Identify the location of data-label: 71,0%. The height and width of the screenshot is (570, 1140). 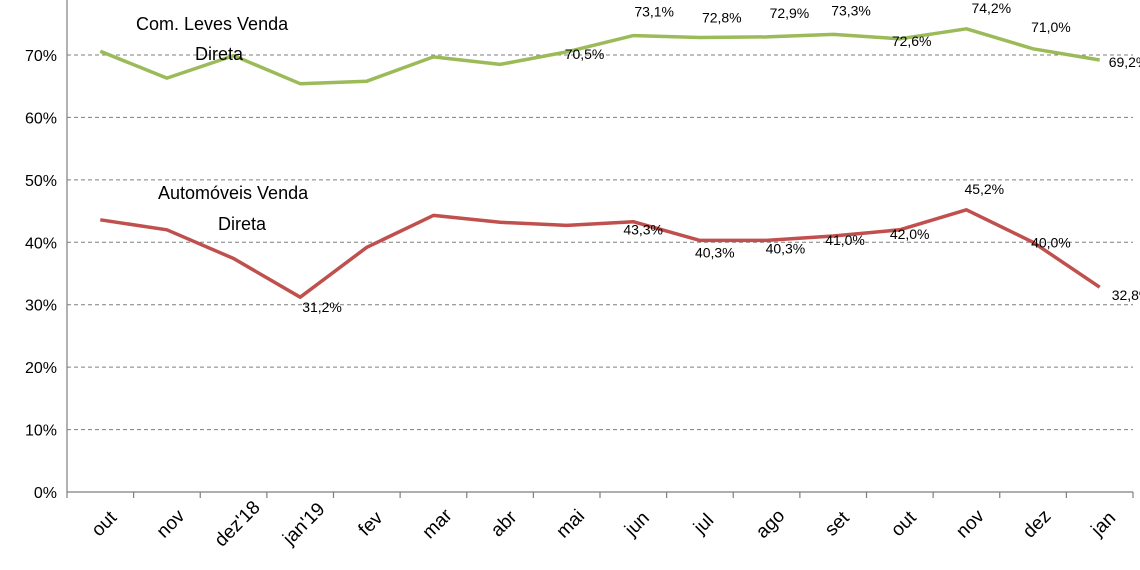
(1051, 27).